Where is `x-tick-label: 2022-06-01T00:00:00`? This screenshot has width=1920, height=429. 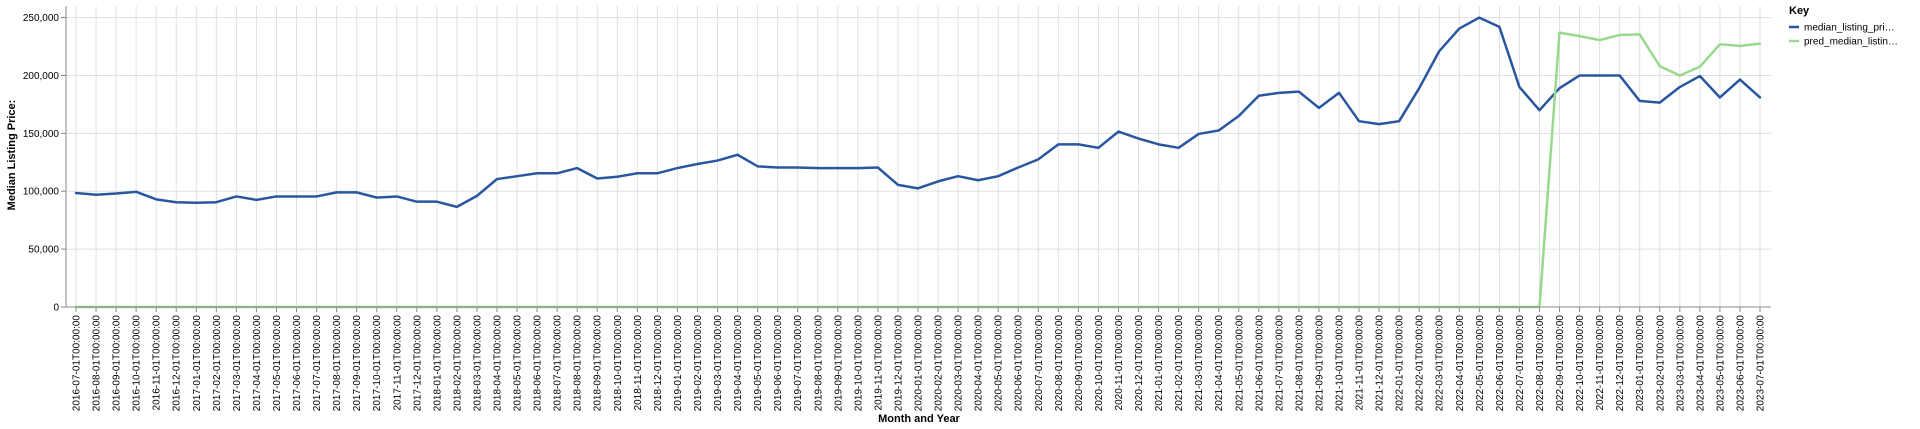 x-tick-label: 2022-06-01T00:00:00 is located at coordinates (1500, 363).